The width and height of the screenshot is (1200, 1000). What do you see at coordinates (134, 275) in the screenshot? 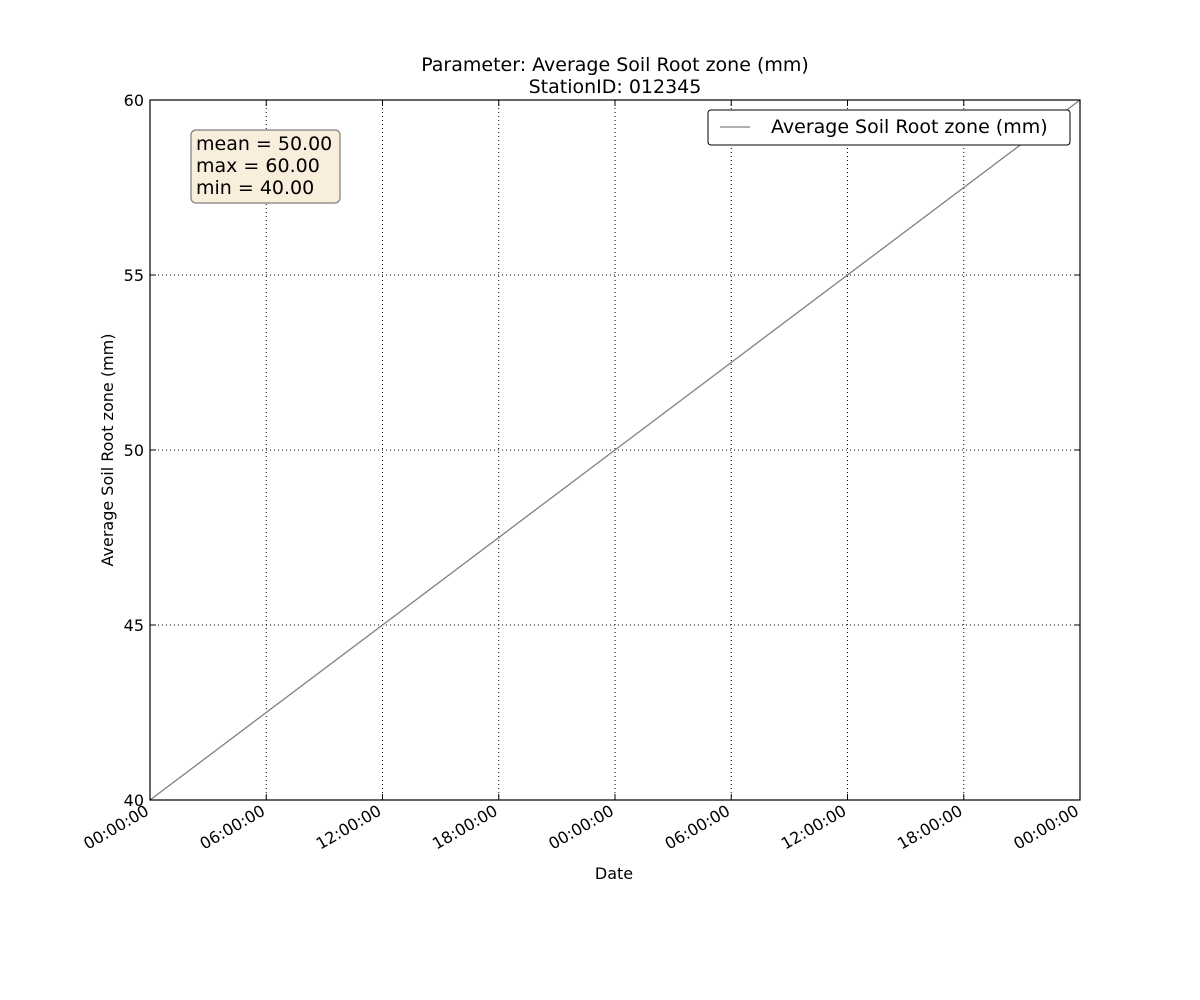
I see `y-tick-label: 55` at bounding box center [134, 275].